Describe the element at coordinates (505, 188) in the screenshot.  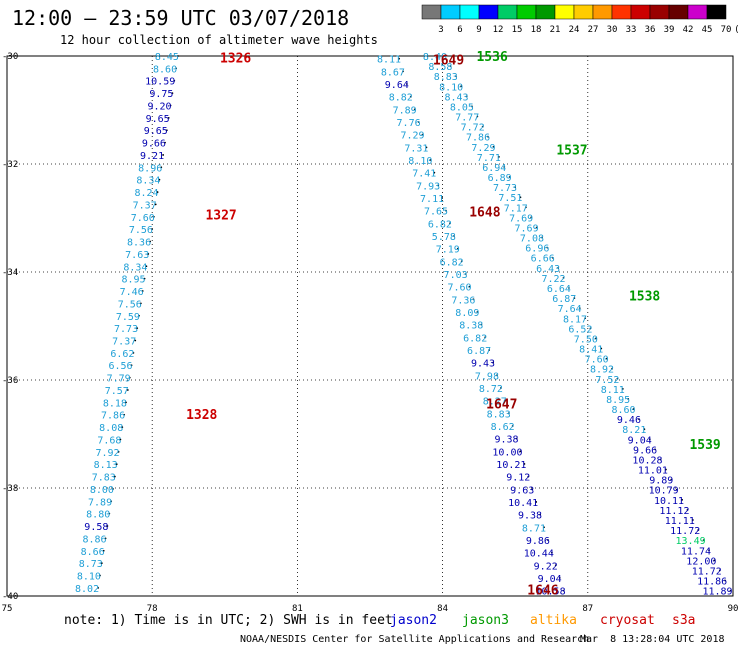
I see `jason3-value-label: 7.73` at that location.